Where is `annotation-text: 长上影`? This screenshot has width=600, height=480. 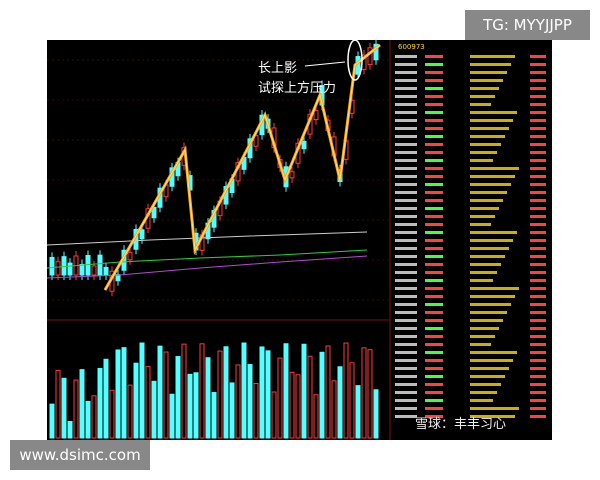
annotation-text: 长上影 is located at coordinates (277, 68).